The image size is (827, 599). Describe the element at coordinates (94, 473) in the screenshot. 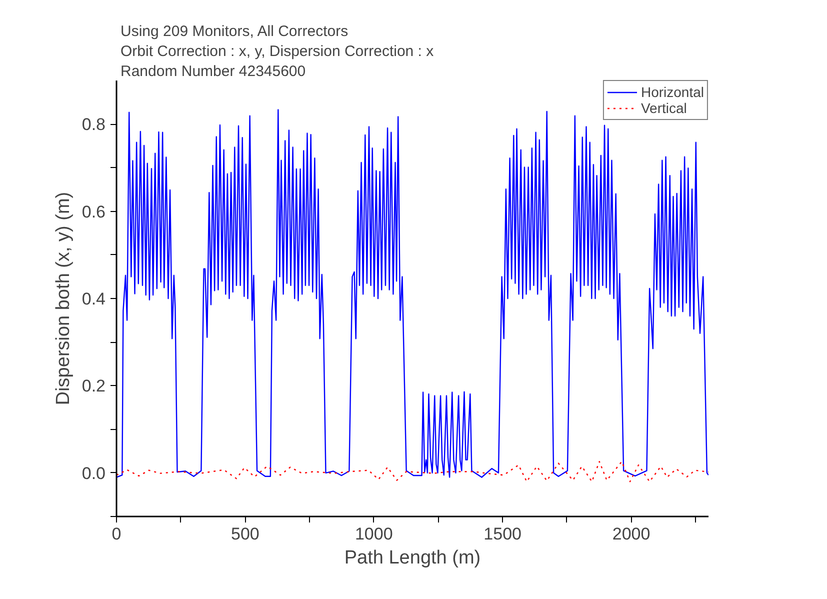

I see `y-tick-label: 0.0` at that location.